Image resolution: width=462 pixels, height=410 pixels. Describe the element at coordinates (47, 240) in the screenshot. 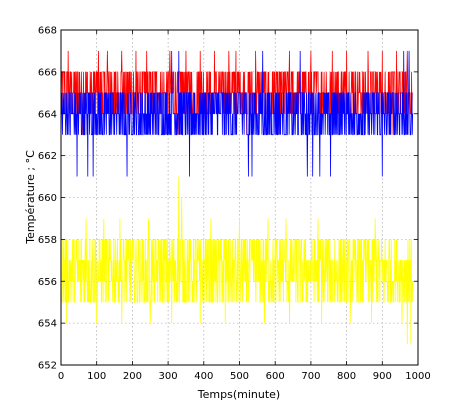

I see `y-tick-label: 658` at that location.